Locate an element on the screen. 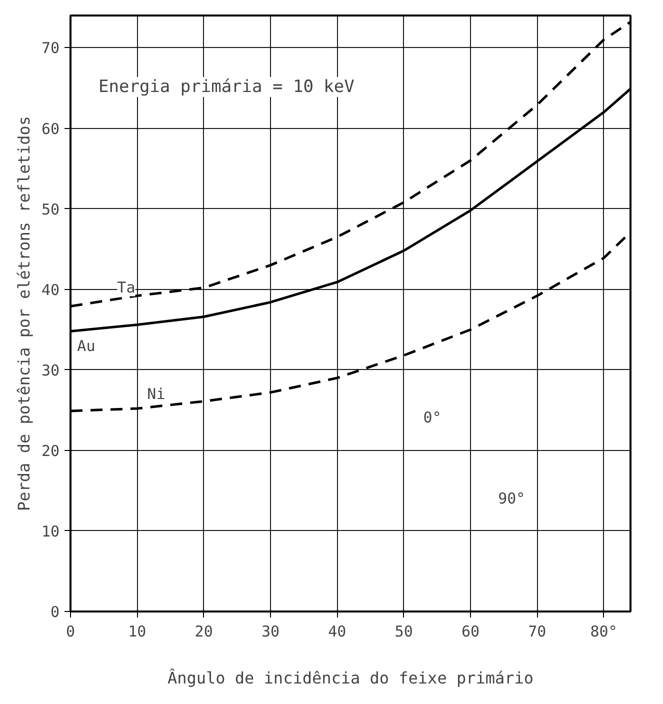 The image size is (663, 704). x-tick-label: 0 is located at coordinates (71, 631).